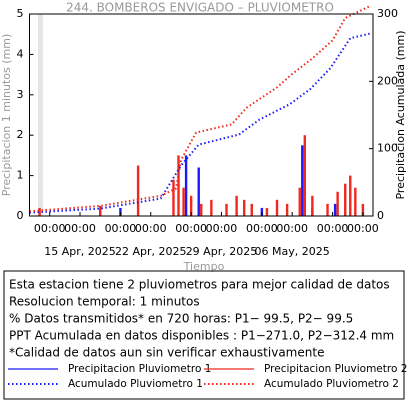 The image size is (408, 404). I want to click on legend-label: Acumulado Pluviometro 1, so click(135, 384).